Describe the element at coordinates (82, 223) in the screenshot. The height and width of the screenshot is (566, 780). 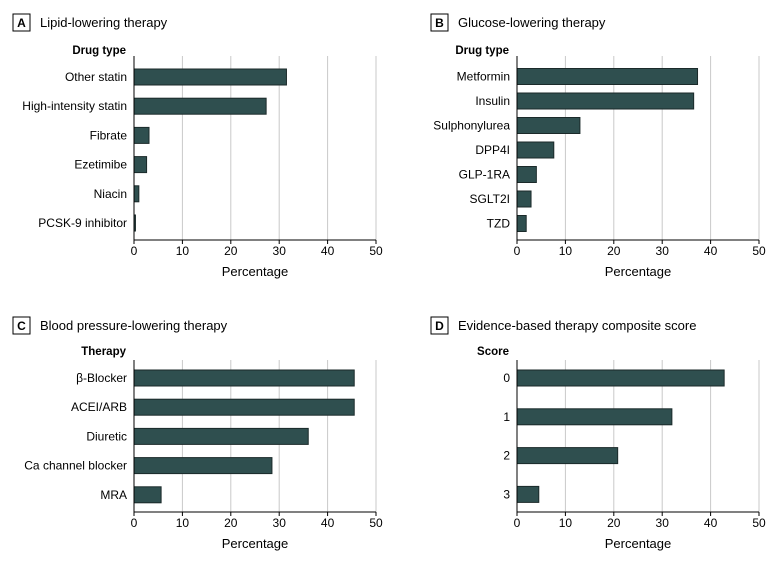
I see `category-label: PCSK-9 inhibitor` at that location.